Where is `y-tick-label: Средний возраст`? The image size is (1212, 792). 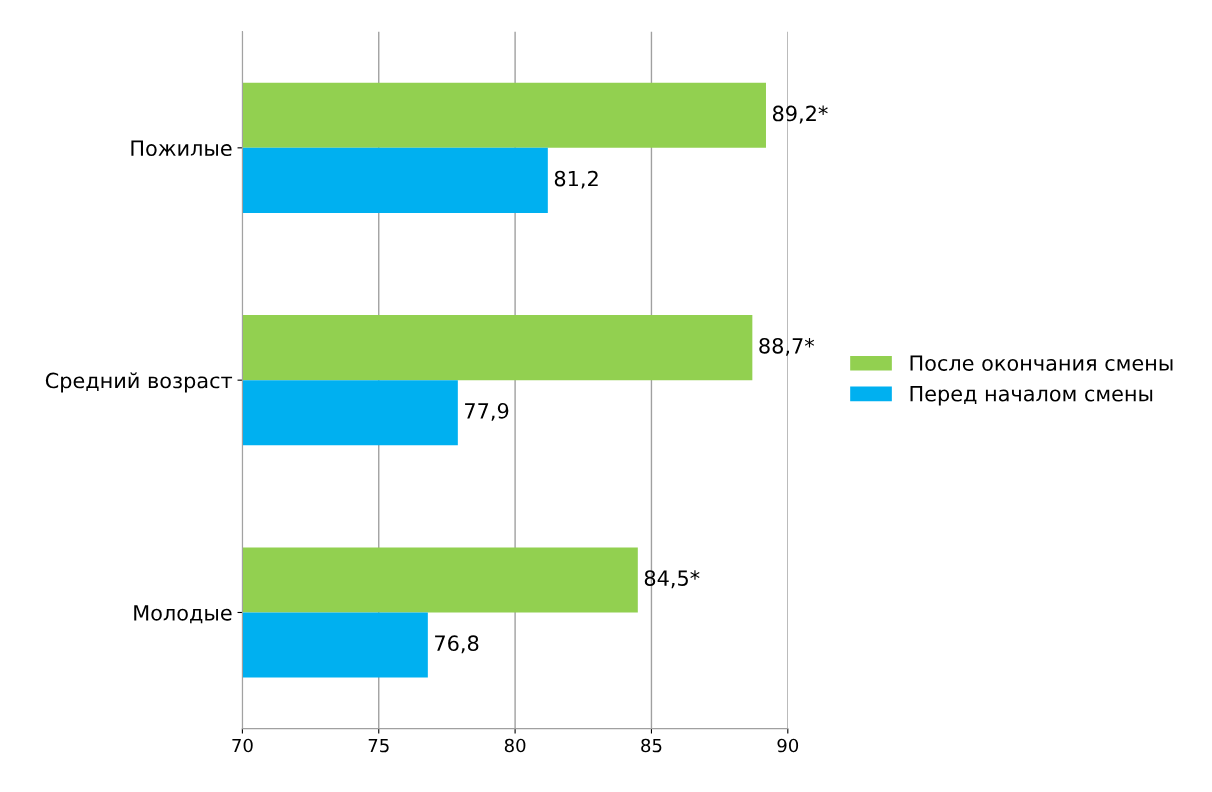
y-tick-label: Средний возраст is located at coordinates (139, 382).